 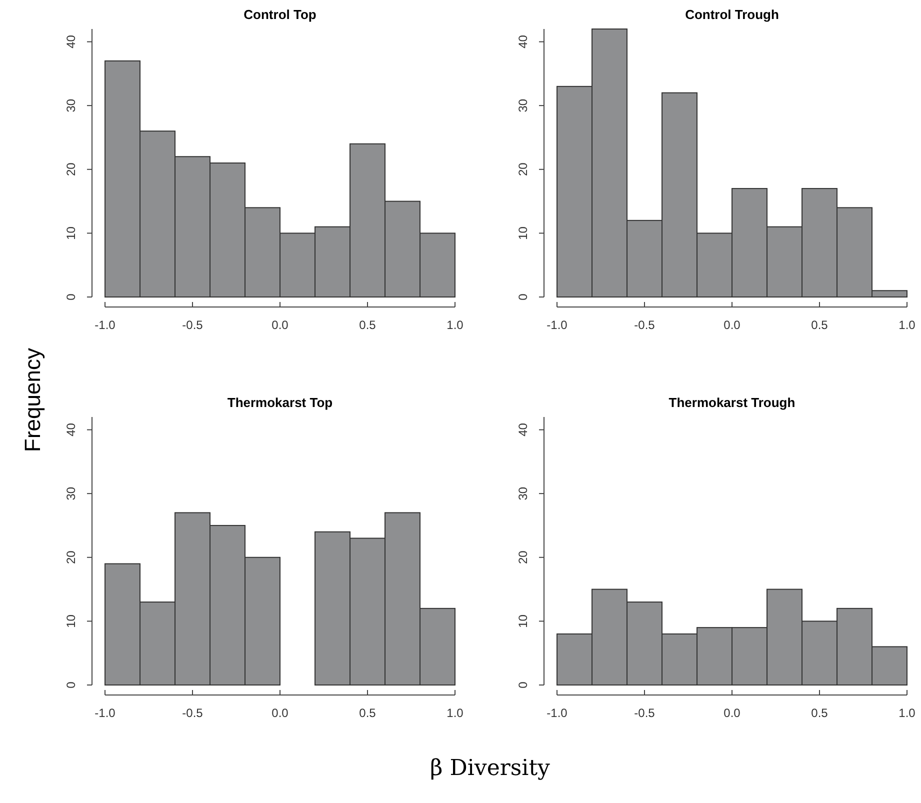 I want to click on chart-title: Thermokarst Top, so click(x=280, y=402).